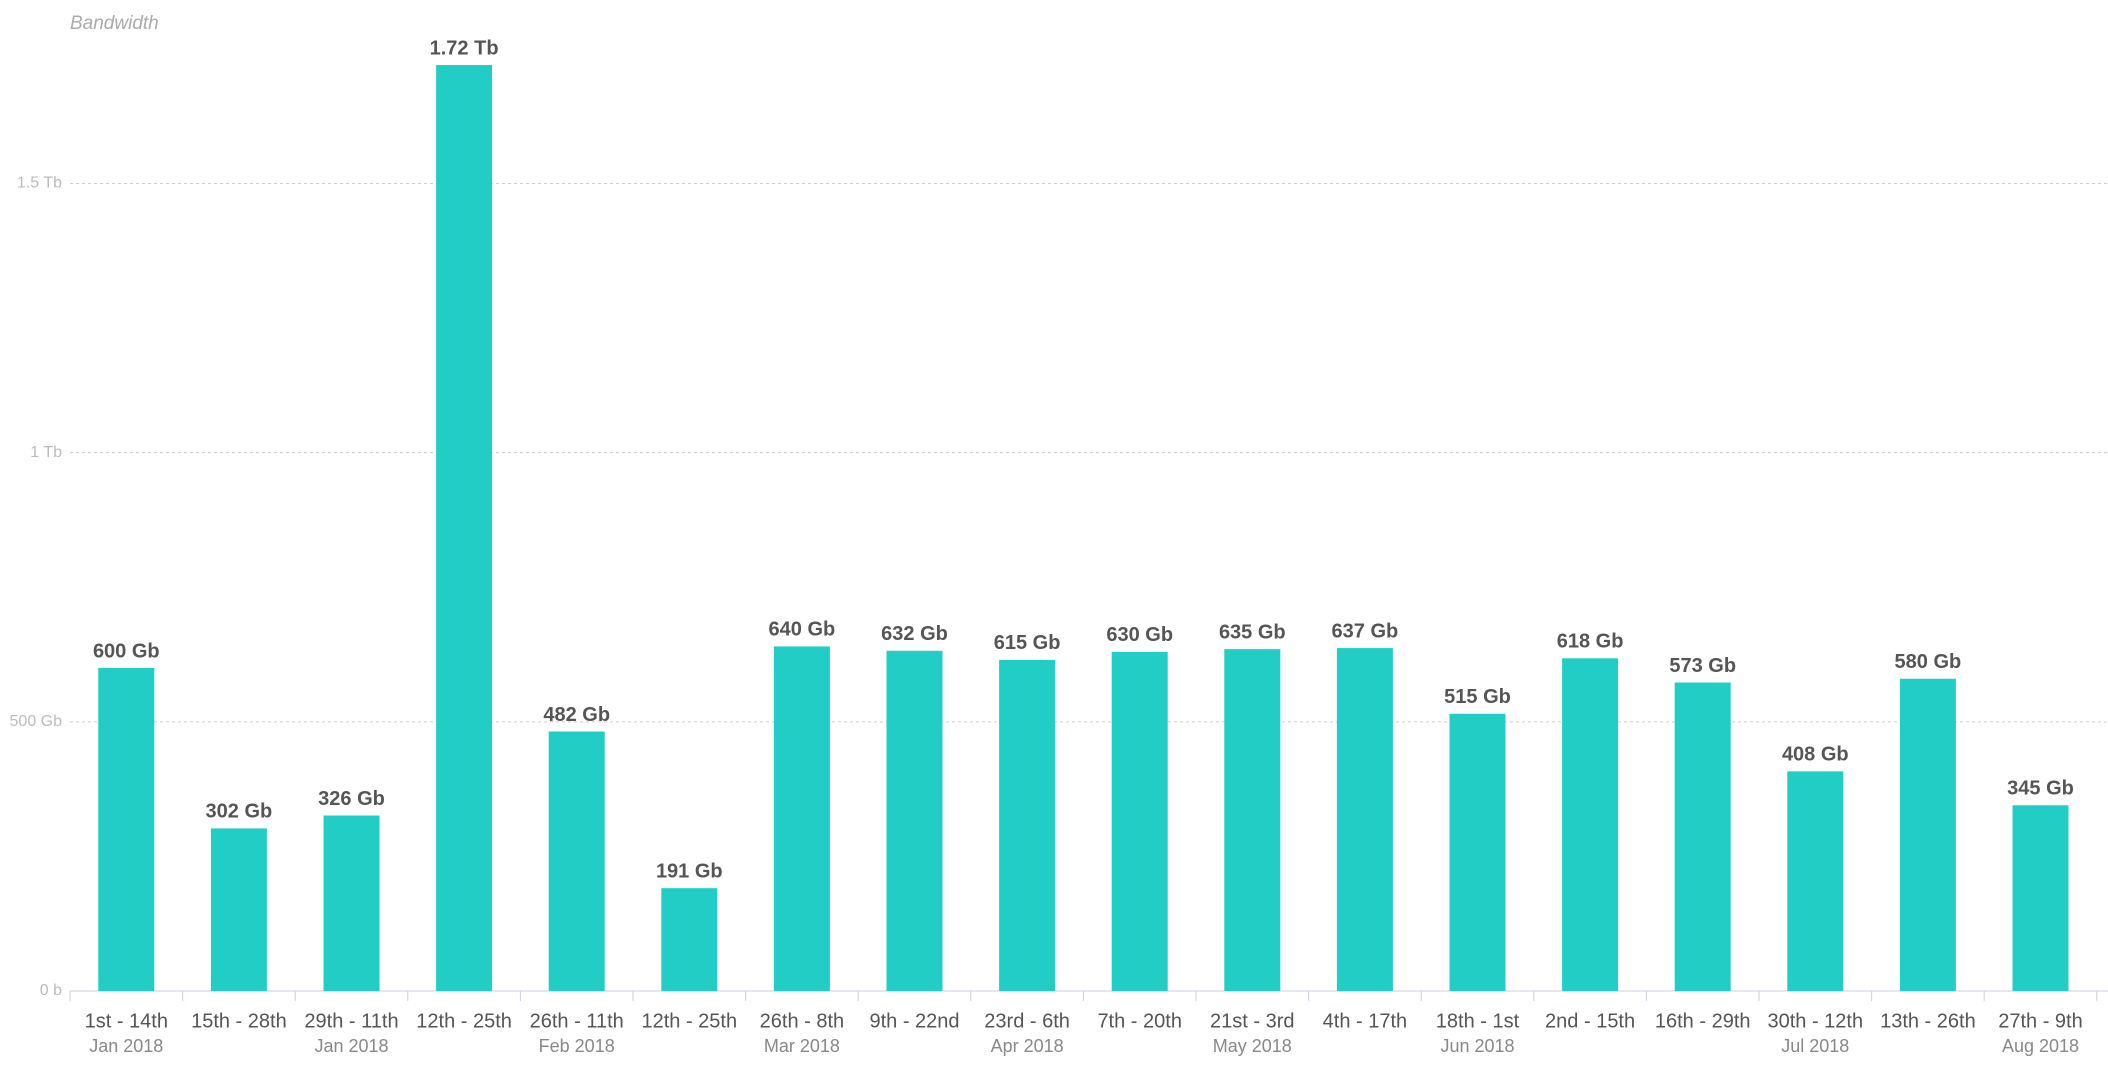  What do you see at coordinates (802, 1046) in the screenshot?
I see `x-tick-sublabel: Mar 2018` at bounding box center [802, 1046].